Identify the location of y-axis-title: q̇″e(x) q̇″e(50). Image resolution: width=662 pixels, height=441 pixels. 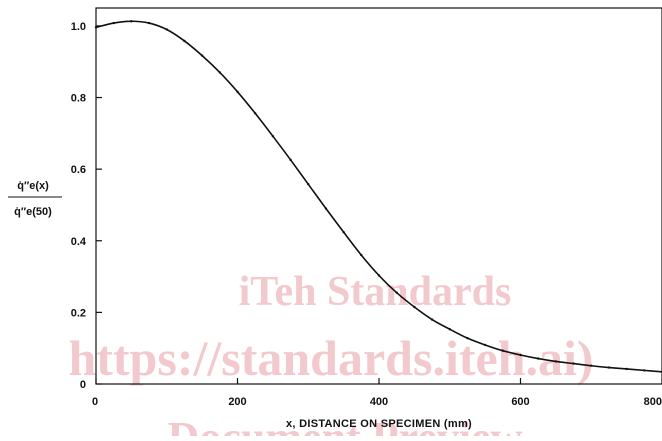
(35, 199).